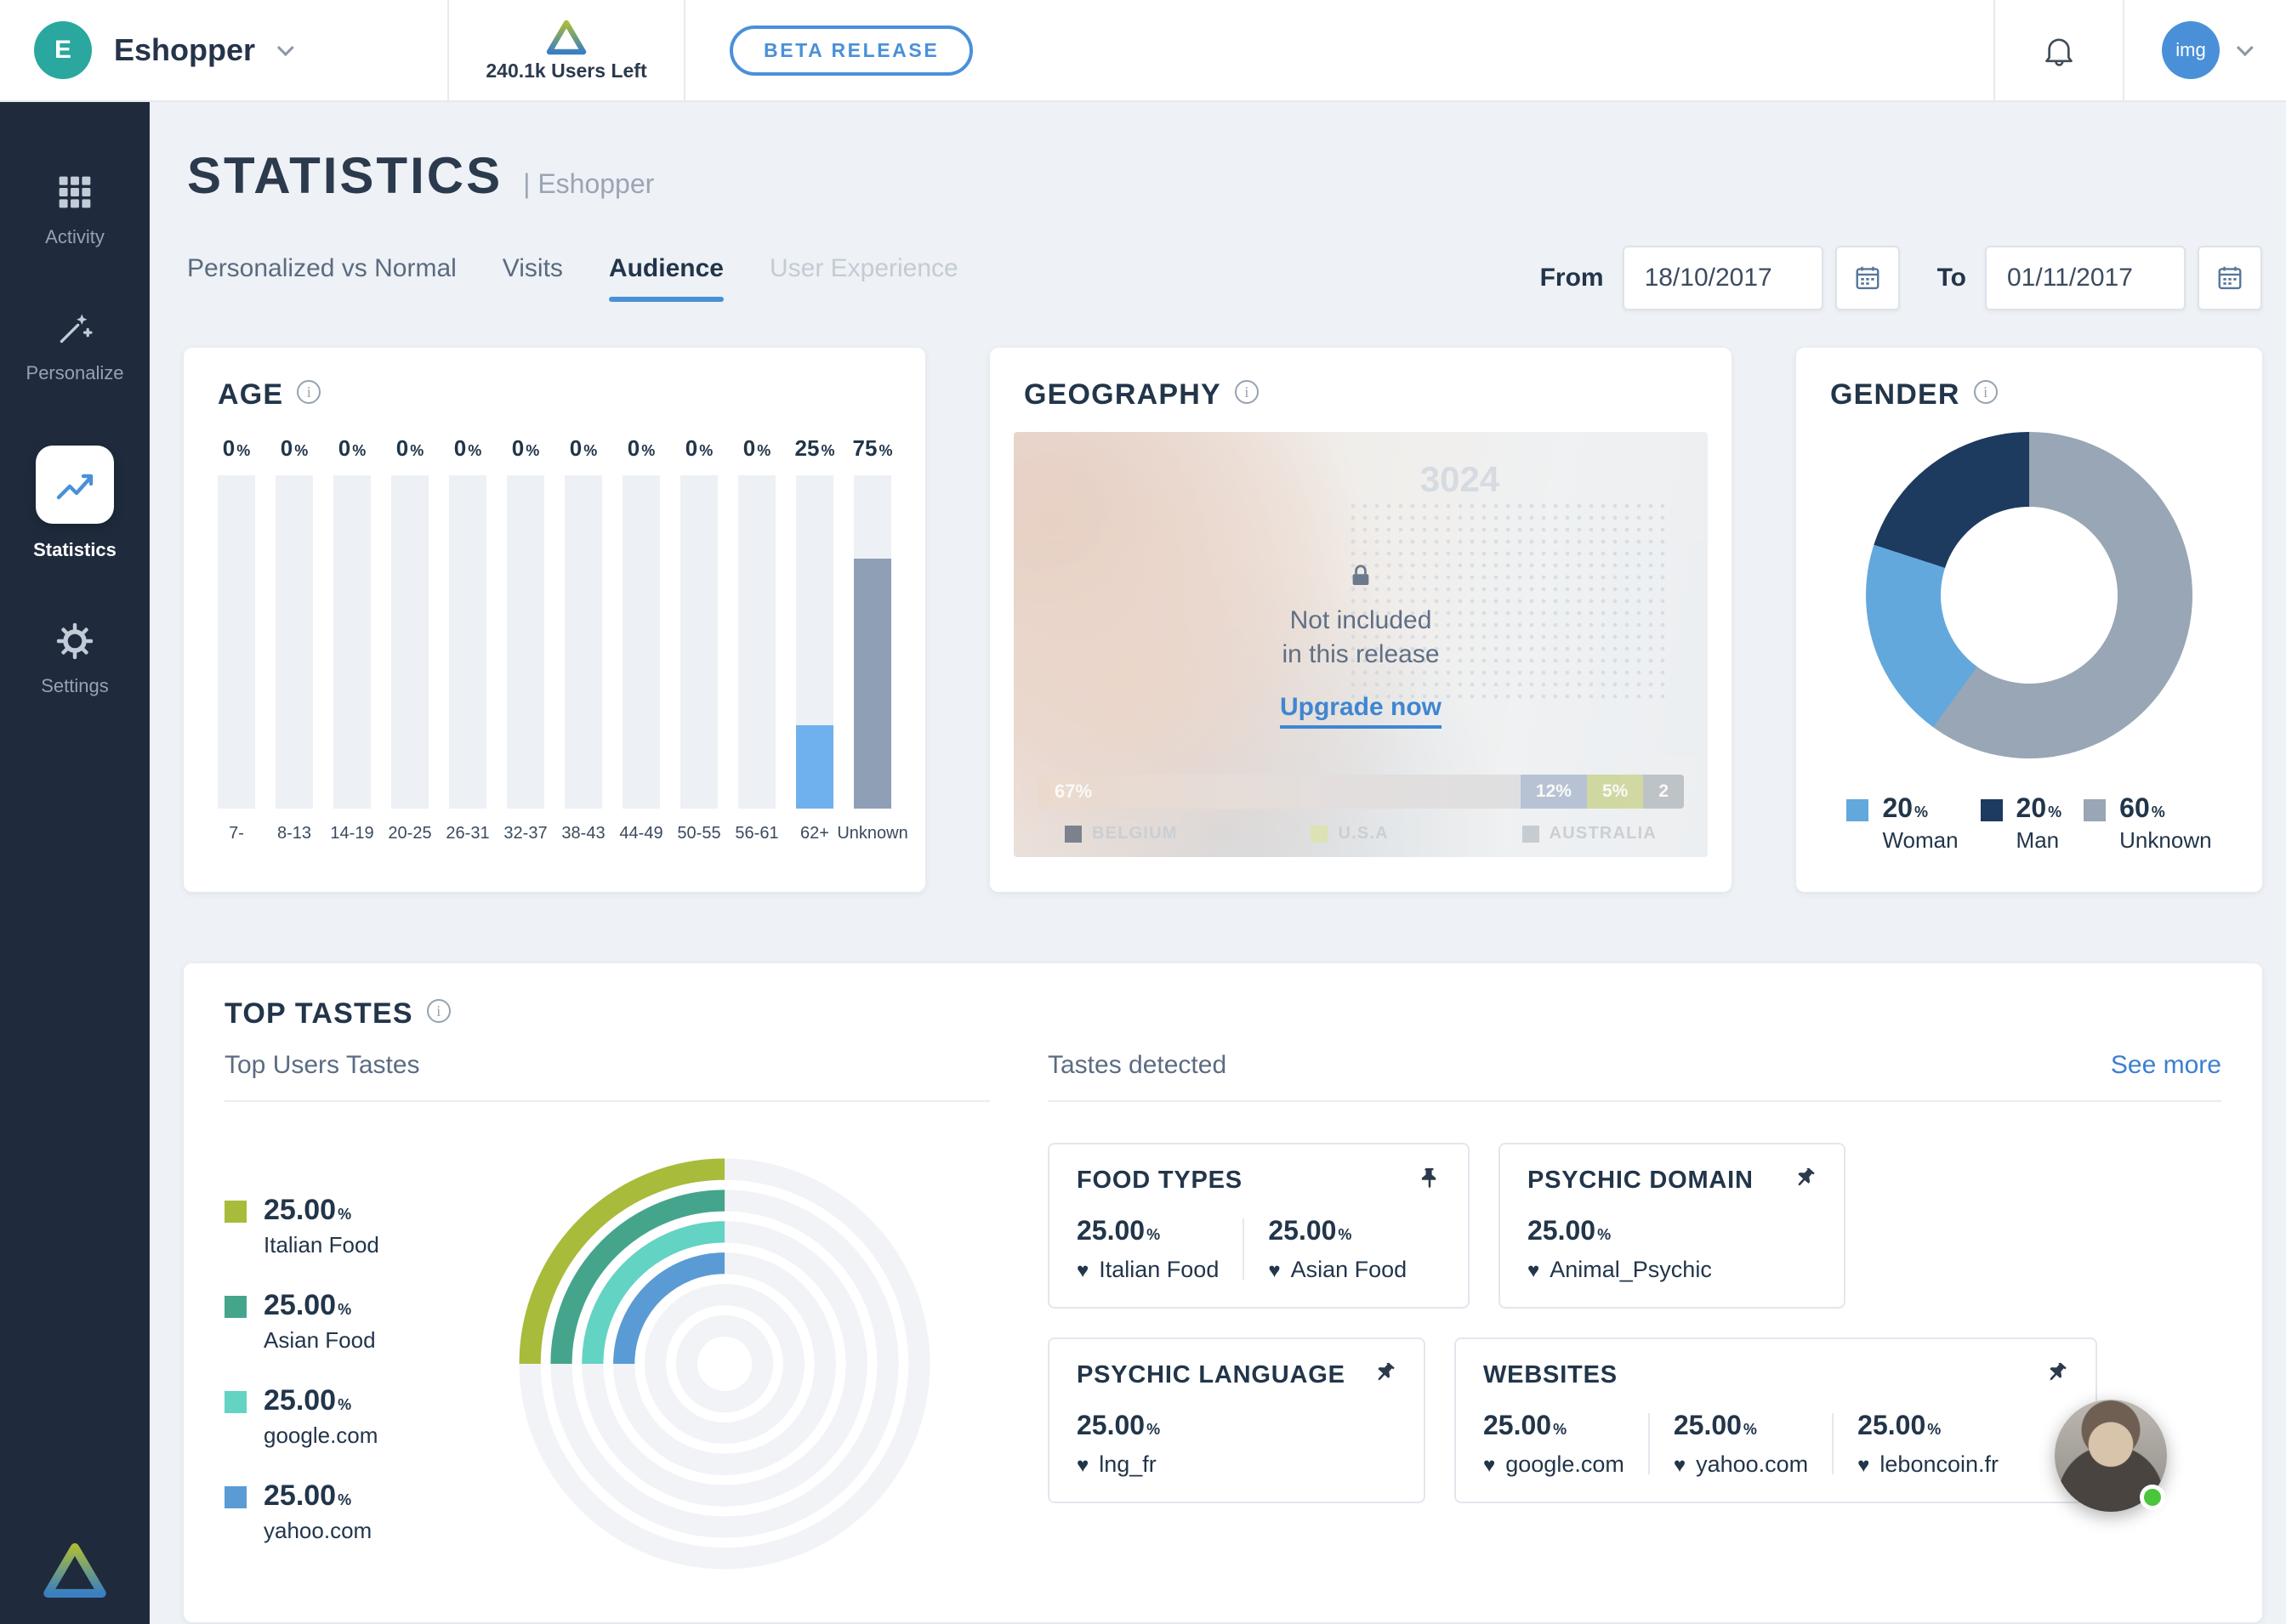 The image size is (2286, 1624). I want to click on sidebar-item-activity: Activity, so click(75, 210).